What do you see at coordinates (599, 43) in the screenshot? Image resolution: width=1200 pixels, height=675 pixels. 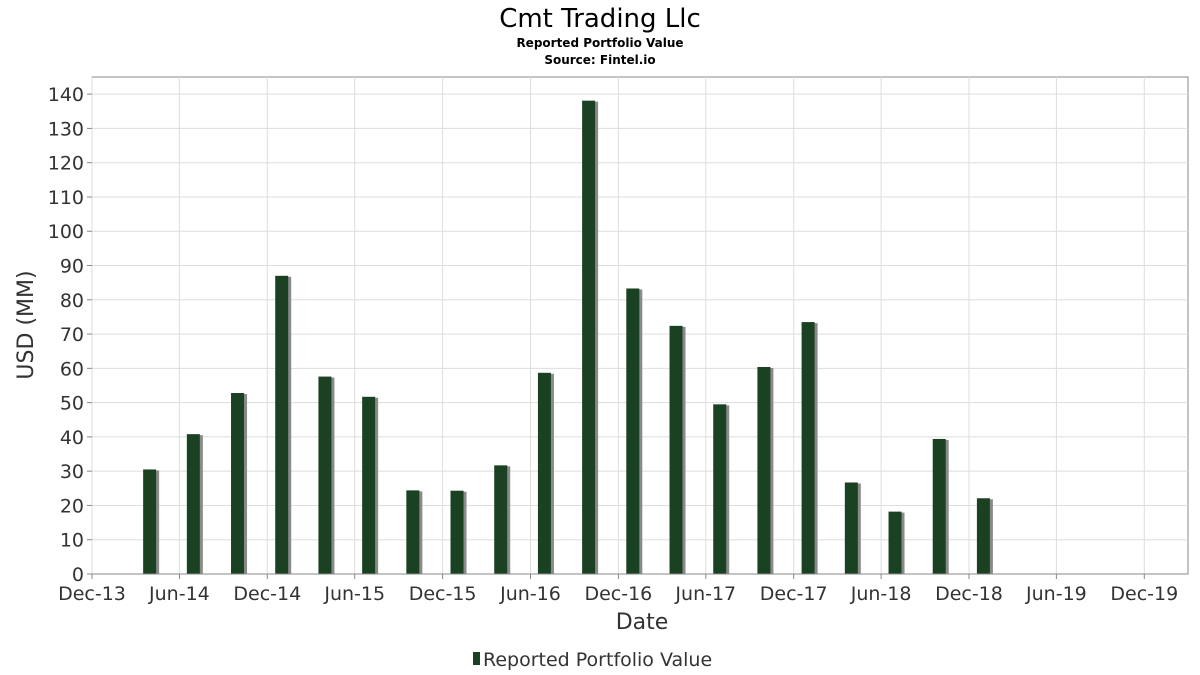 I see `chart-subtitle: Reported Portfolio Value` at bounding box center [599, 43].